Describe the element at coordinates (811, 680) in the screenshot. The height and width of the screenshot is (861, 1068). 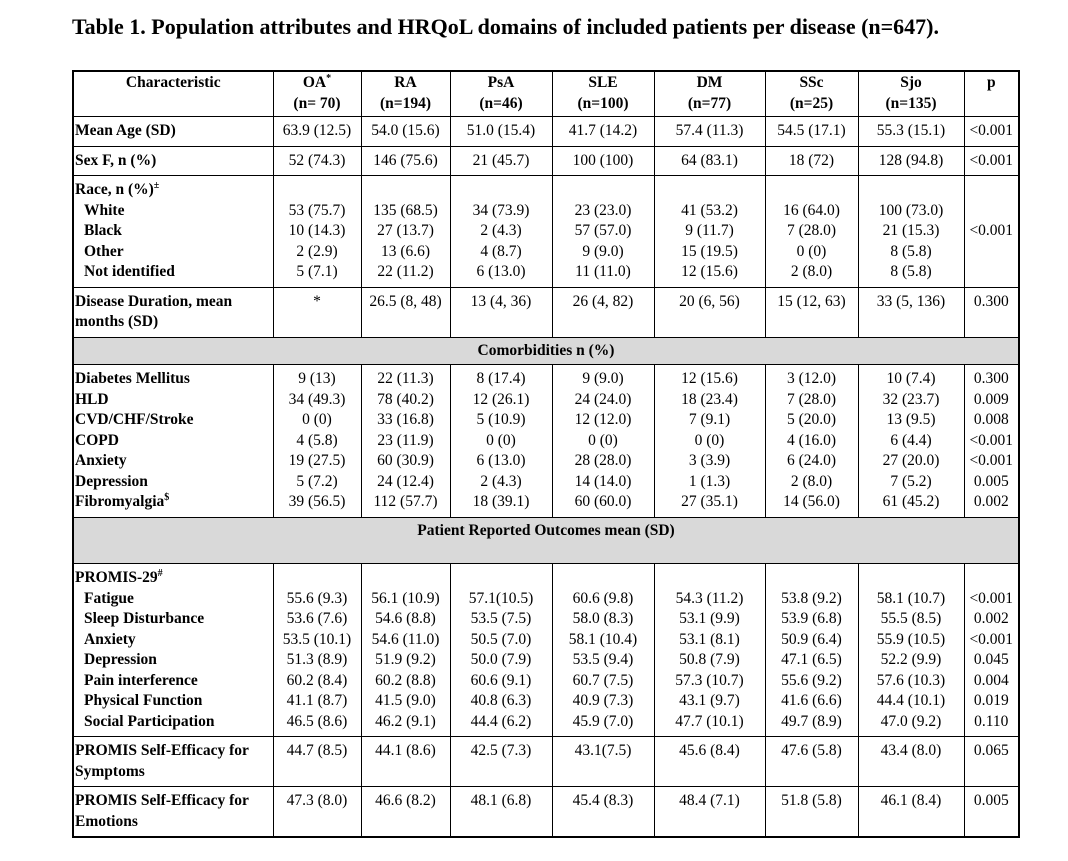
I see `cell: 55.6 (9.2)` at that location.